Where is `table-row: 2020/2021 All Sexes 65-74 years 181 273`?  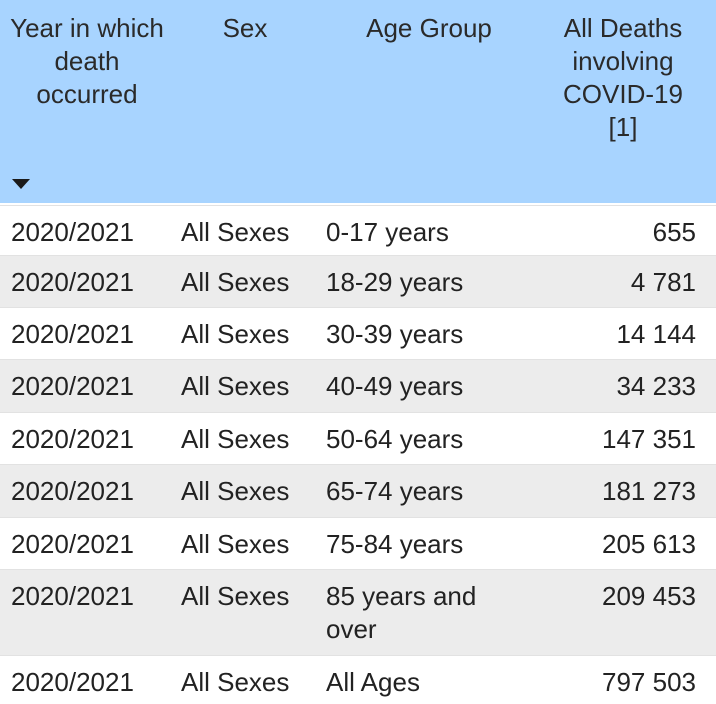
table-row: 2020/2021 All Sexes 65-74 years 181 273 is located at coordinates (358, 490).